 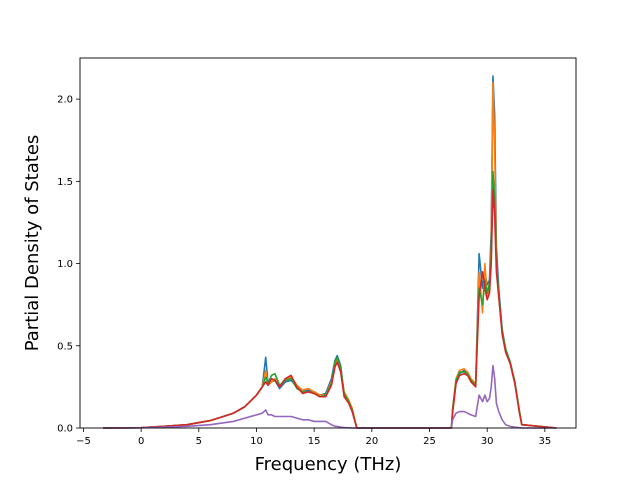 I want to click on x-tick-label: 30, so click(x=487, y=441).